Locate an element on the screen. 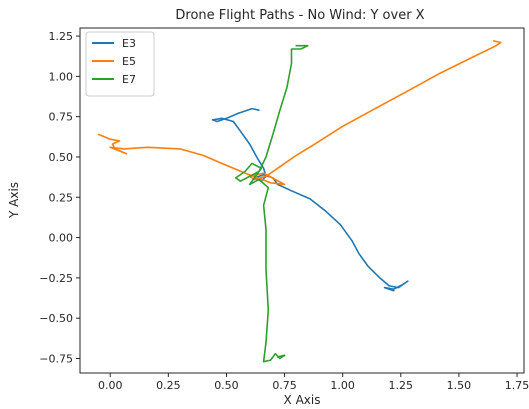  x-tick-label: 1.50 is located at coordinates (459, 385).